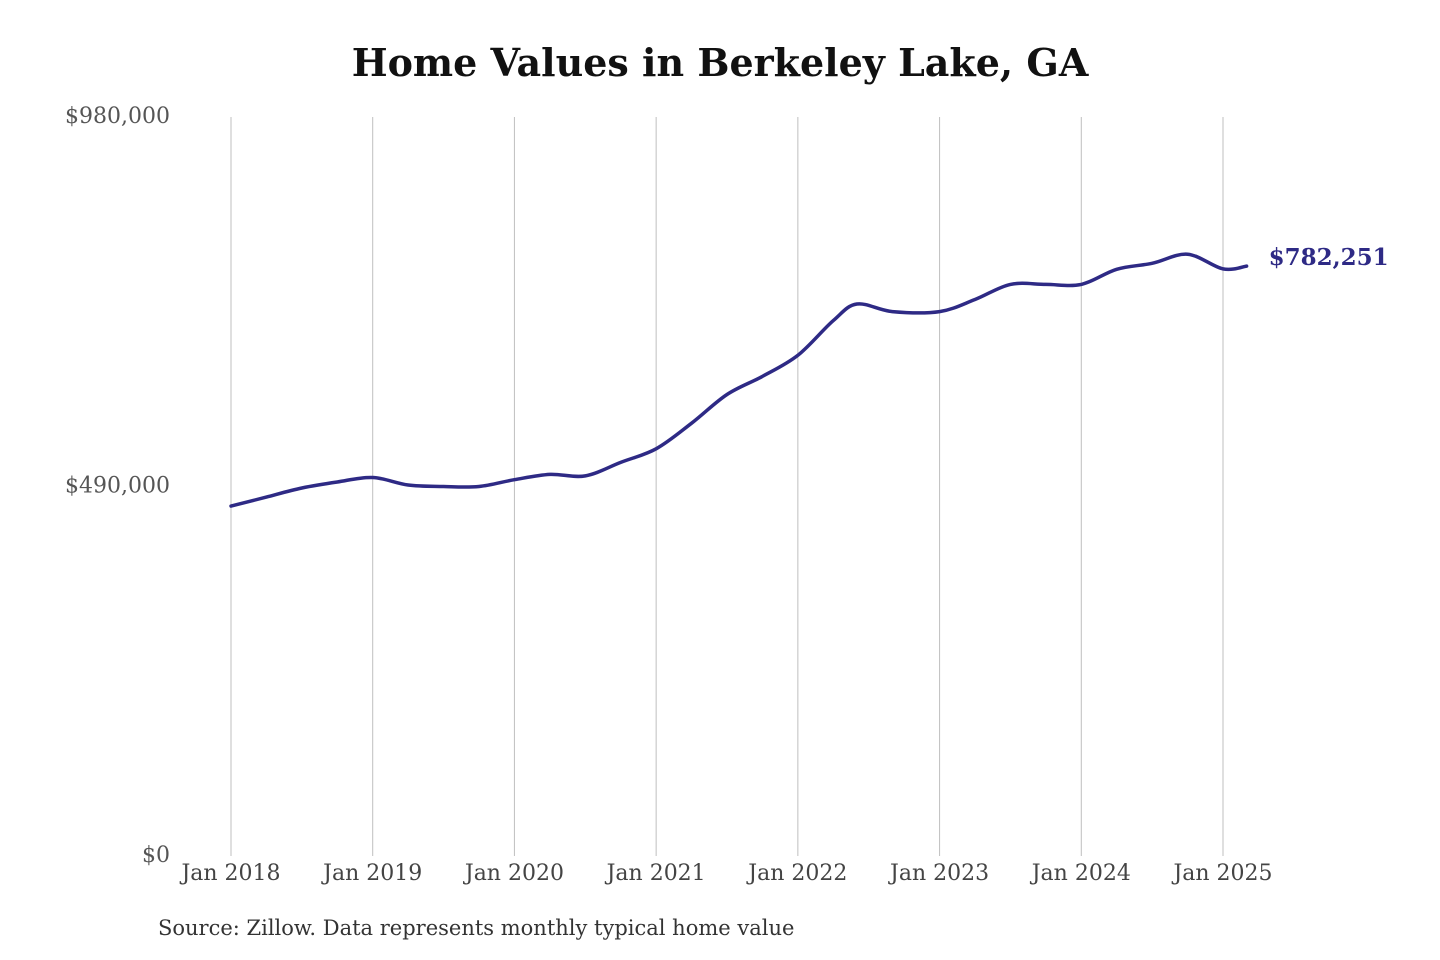  I want to click on y-tick-label: $490,000, so click(117, 486).